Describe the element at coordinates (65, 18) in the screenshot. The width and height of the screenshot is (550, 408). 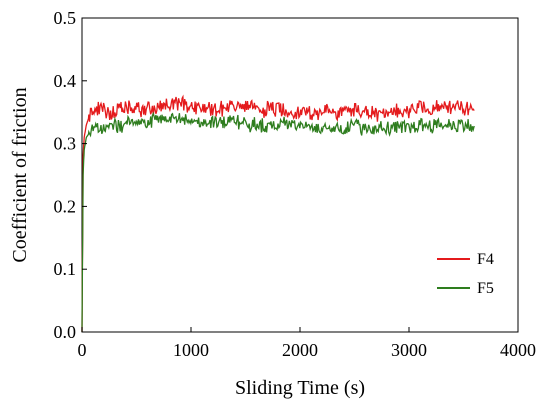
I see `y-tick-label: 0.5` at that location.